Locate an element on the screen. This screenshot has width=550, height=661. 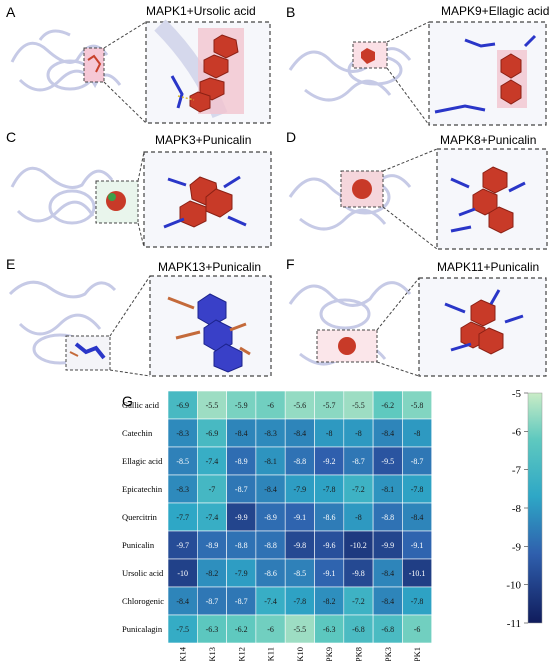
panel-c: C MAPK3+Punicalin is located at coordinates (137, 190).